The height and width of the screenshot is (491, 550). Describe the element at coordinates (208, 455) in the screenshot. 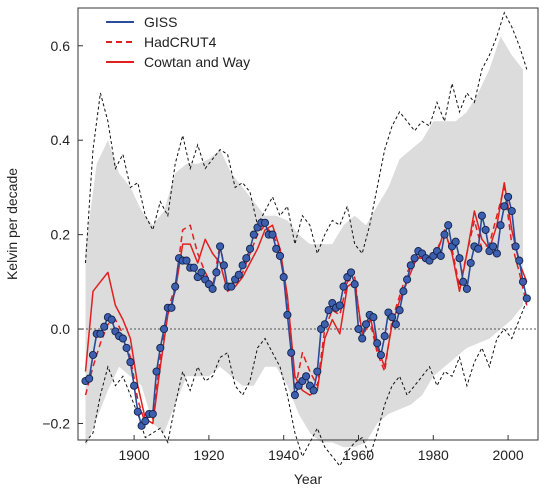

I see `x-tick-label: 1920` at that location.